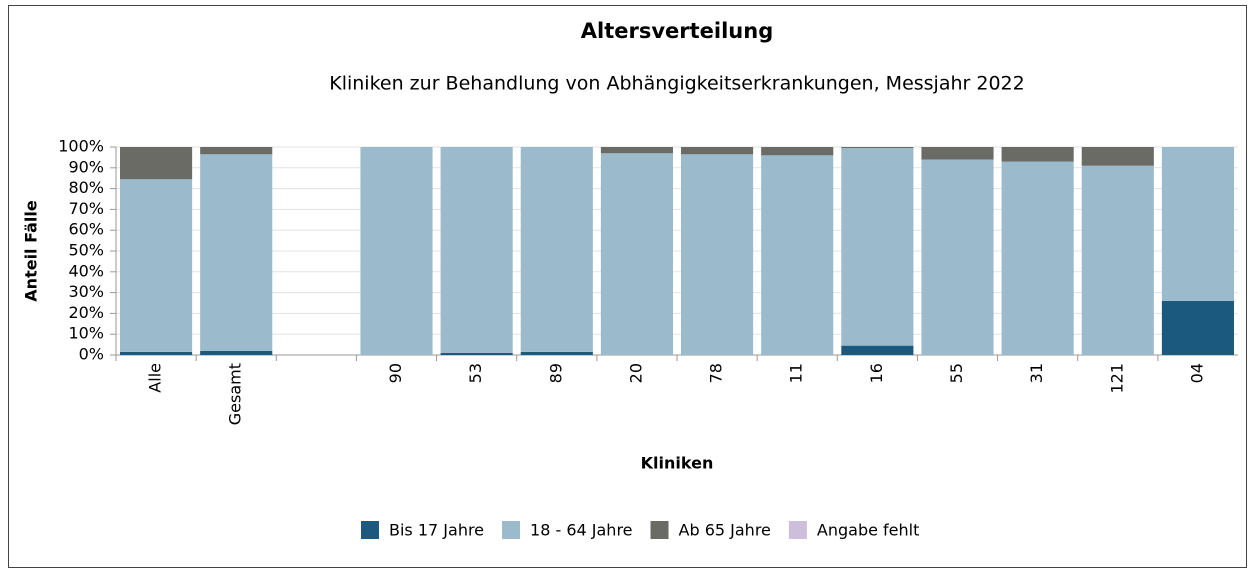 The width and height of the screenshot is (1248, 569). I want to click on y-tick-label: 60%, so click(86, 229).